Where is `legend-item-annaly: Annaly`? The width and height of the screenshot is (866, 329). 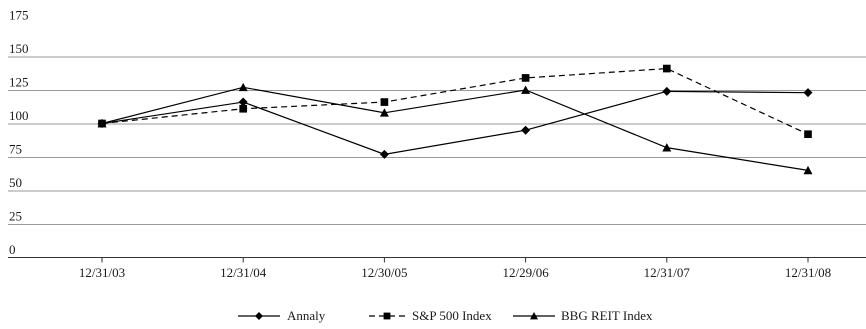 legend-item-annaly: Annaly is located at coordinates (282, 315).